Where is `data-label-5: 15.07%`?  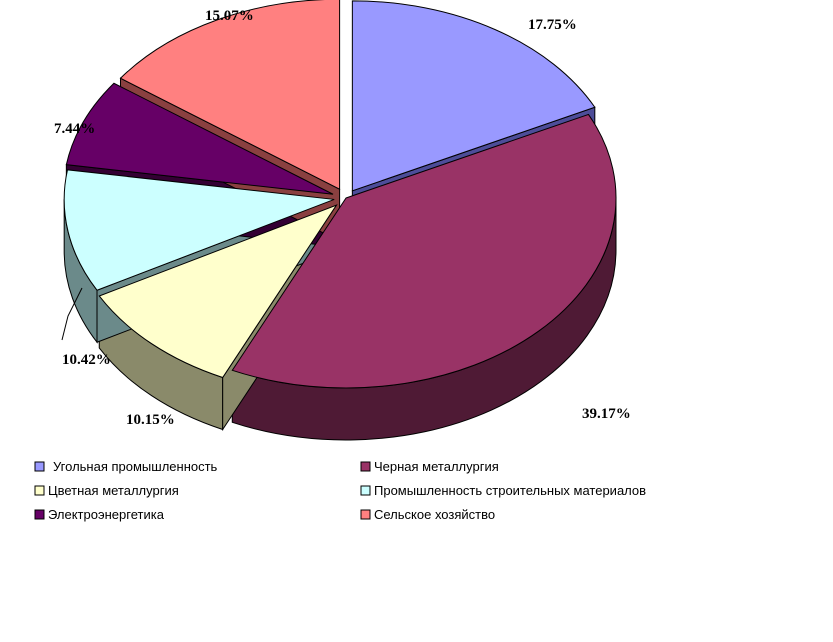 data-label-5: 15.07% is located at coordinates (229, 16).